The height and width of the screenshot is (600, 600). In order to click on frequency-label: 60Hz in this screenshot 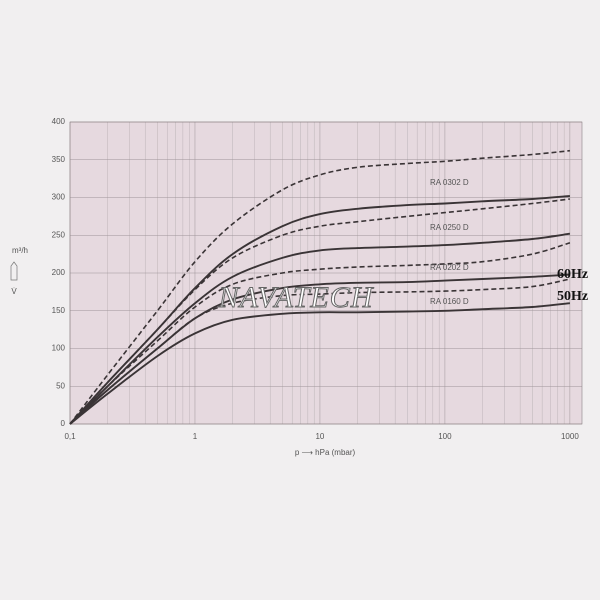, I will do `click(572, 274)`.